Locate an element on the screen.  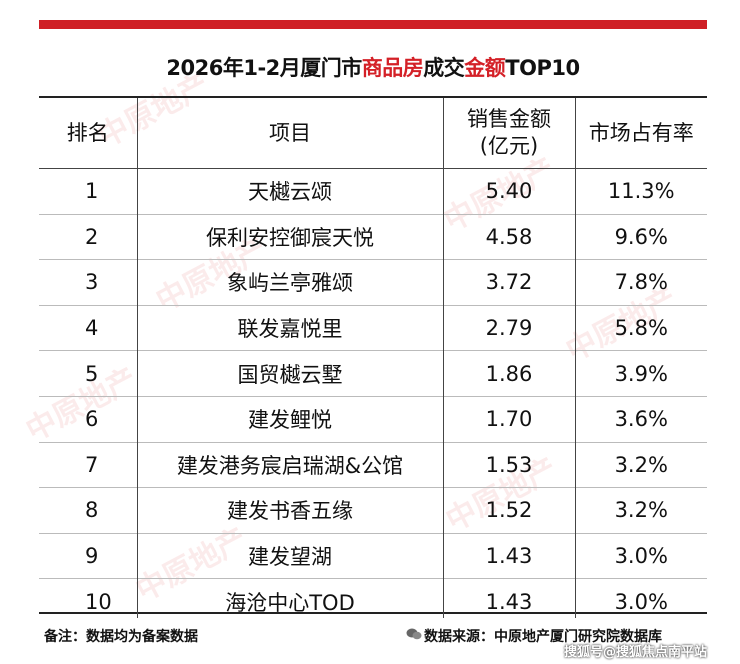
table-row: 9 建发望湖 1.43 3.0% is located at coordinates (373, 555).